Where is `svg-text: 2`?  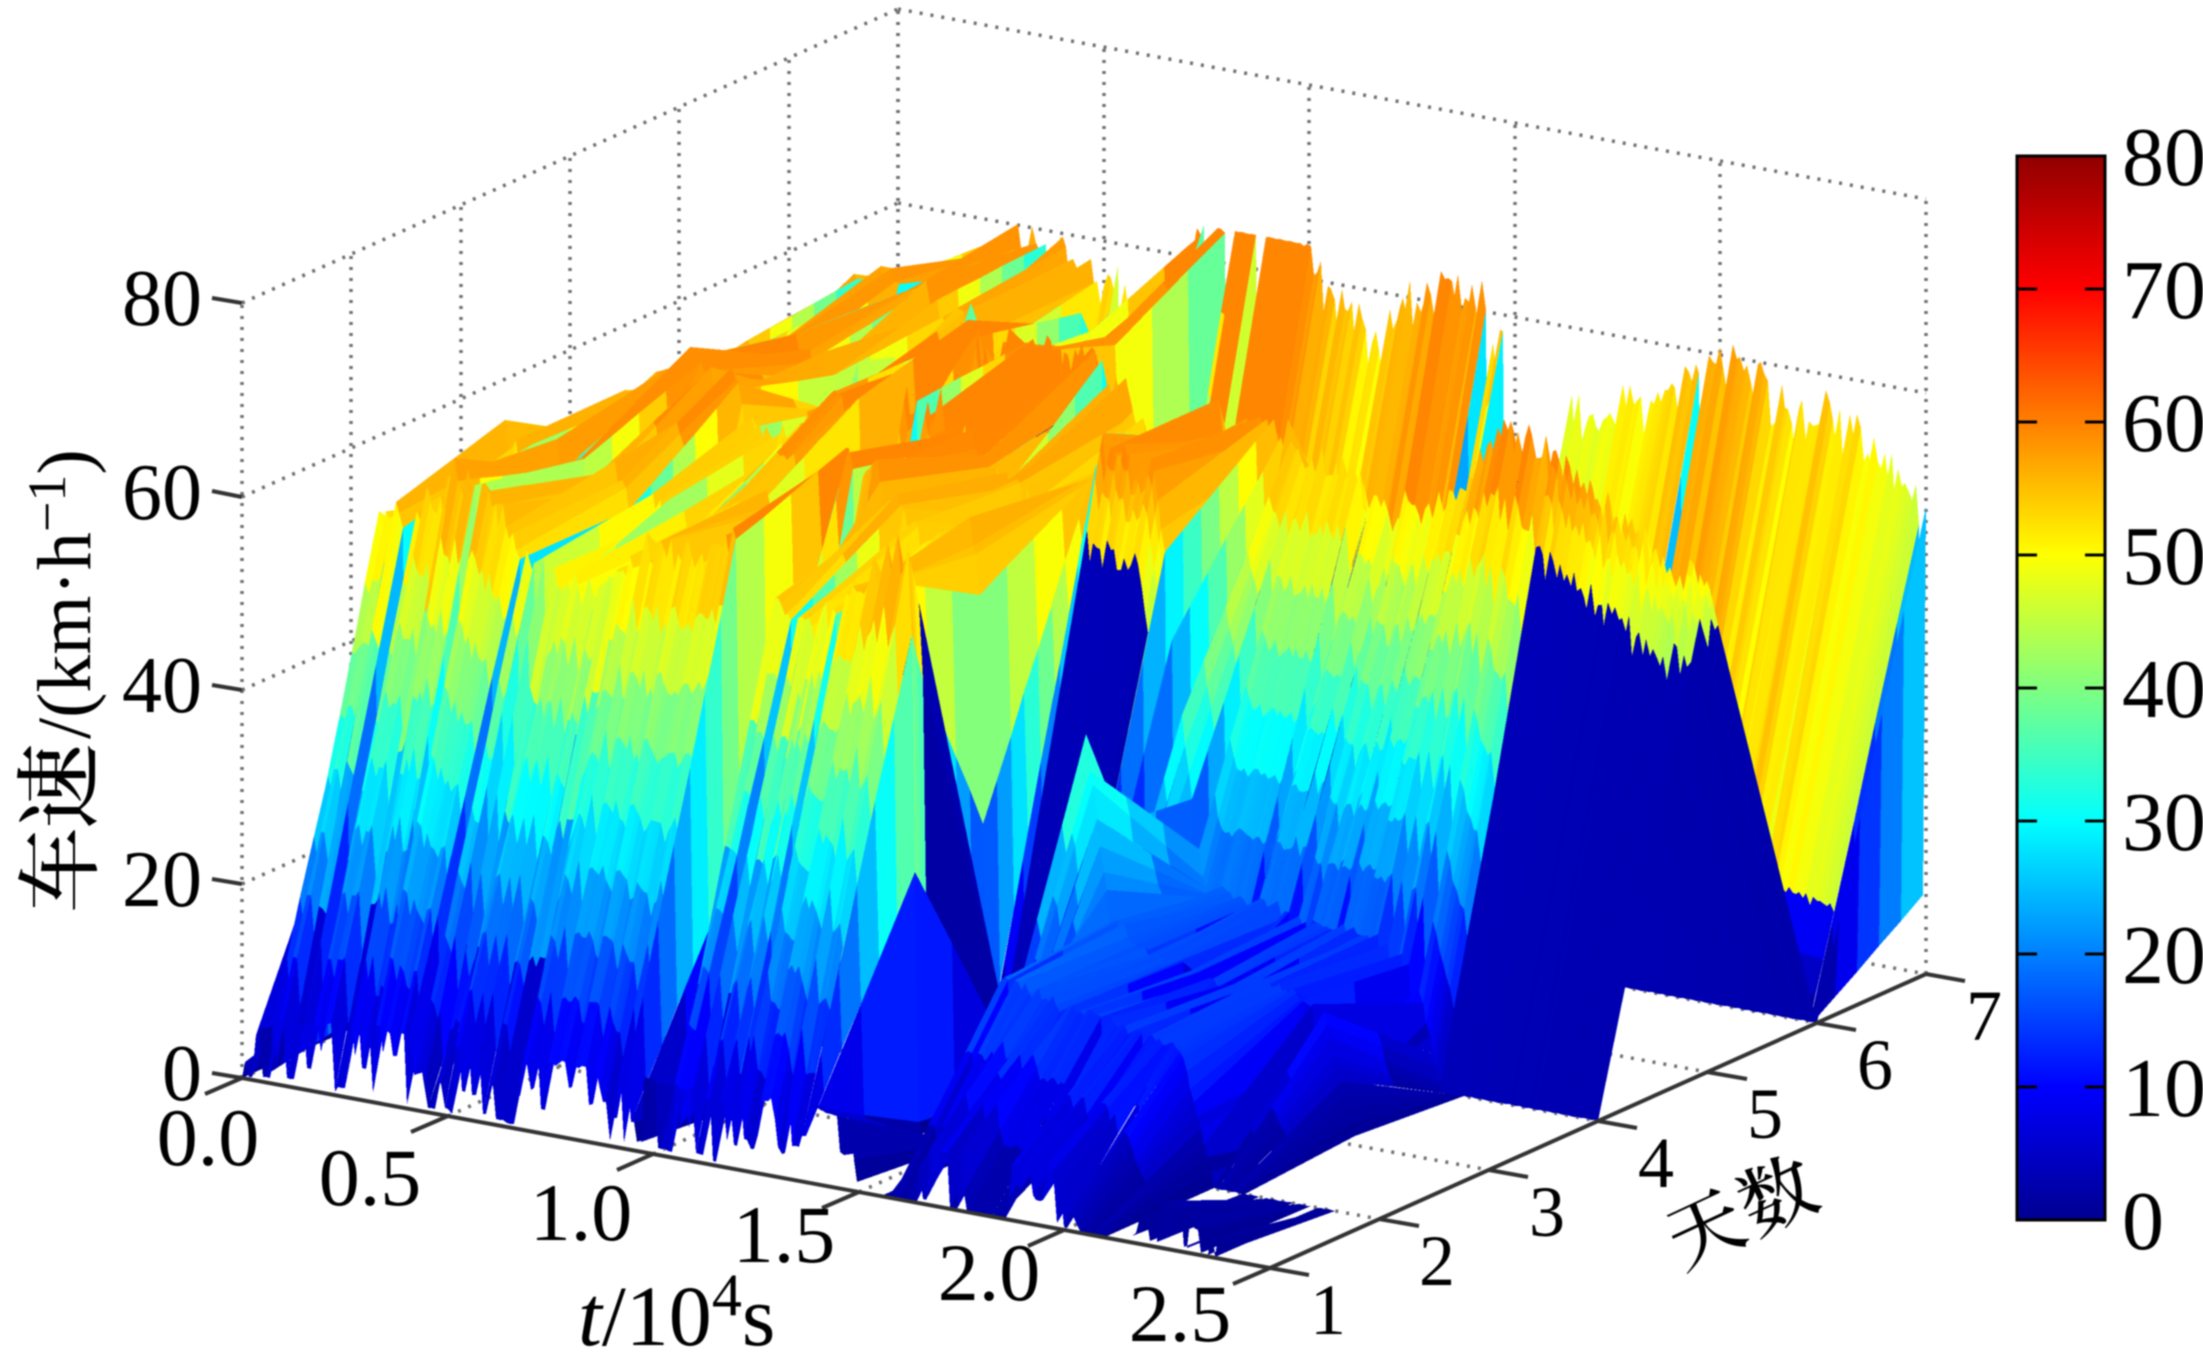
svg-text: 2 is located at coordinates (1437, 1261).